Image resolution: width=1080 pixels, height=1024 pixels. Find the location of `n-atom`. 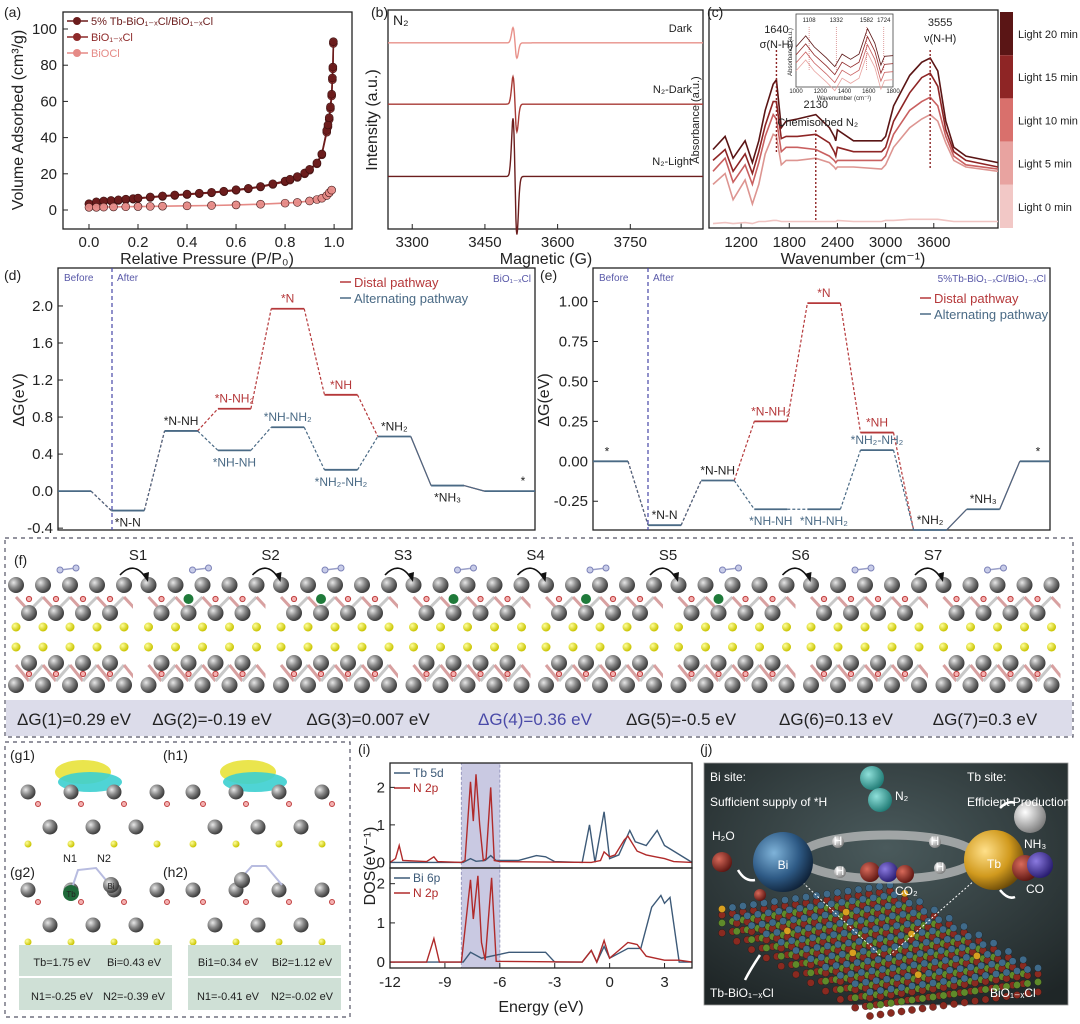

n-atom is located at coordinates (738, 568).